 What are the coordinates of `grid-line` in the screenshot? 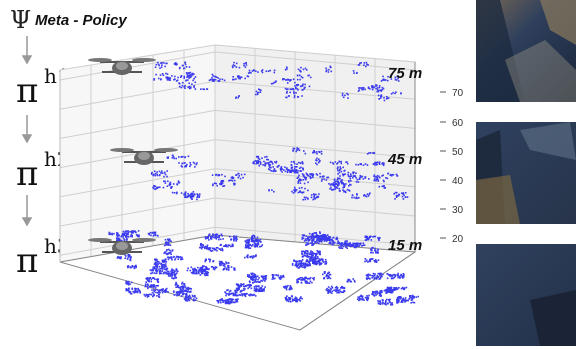 It's located at (315, 149).